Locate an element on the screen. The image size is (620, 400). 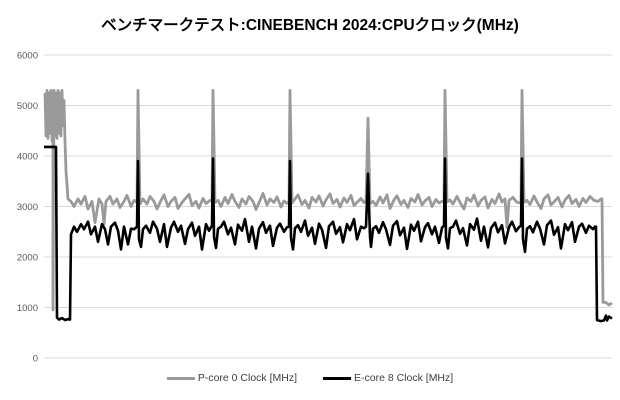
legend-label-ecore: E-core 8 Clock [MHz] is located at coordinates (404, 378).